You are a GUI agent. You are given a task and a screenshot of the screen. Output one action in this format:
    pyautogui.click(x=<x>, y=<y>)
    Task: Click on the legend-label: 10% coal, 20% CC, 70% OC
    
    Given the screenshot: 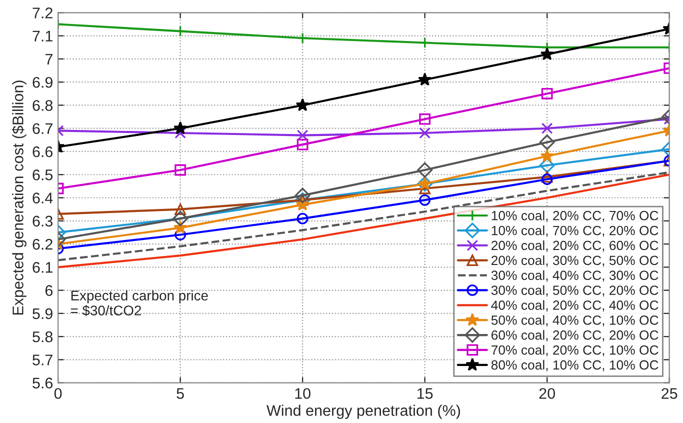 What is the action you would take?
    pyautogui.click(x=575, y=216)
    